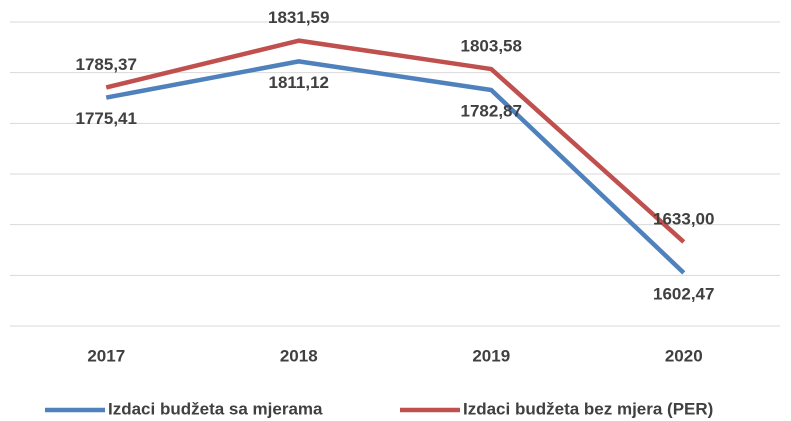  What do you see at coordinates (298, 82) in the screenshot?
I see `data-label: 1811,12` at bounding box center [298, 82].